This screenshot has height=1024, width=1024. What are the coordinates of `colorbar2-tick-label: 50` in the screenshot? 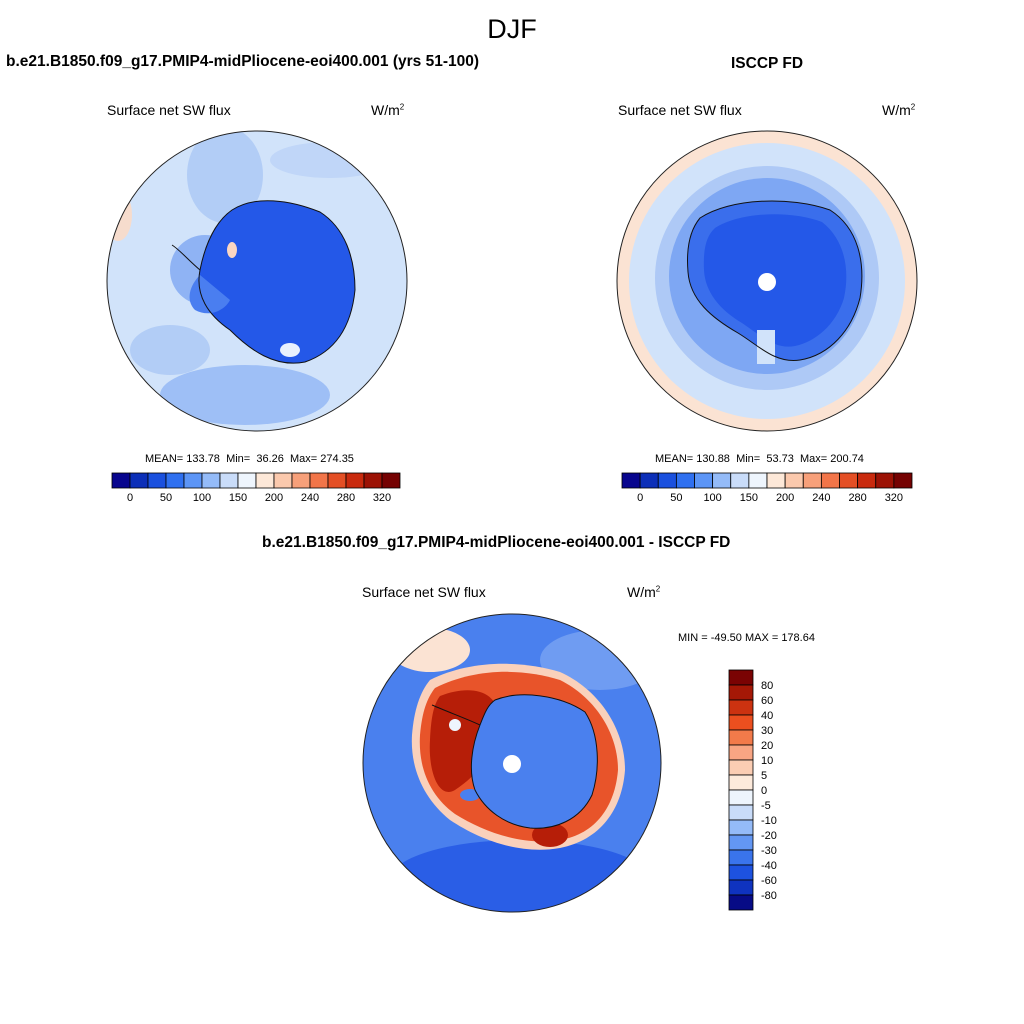 It's located at (676, 498).